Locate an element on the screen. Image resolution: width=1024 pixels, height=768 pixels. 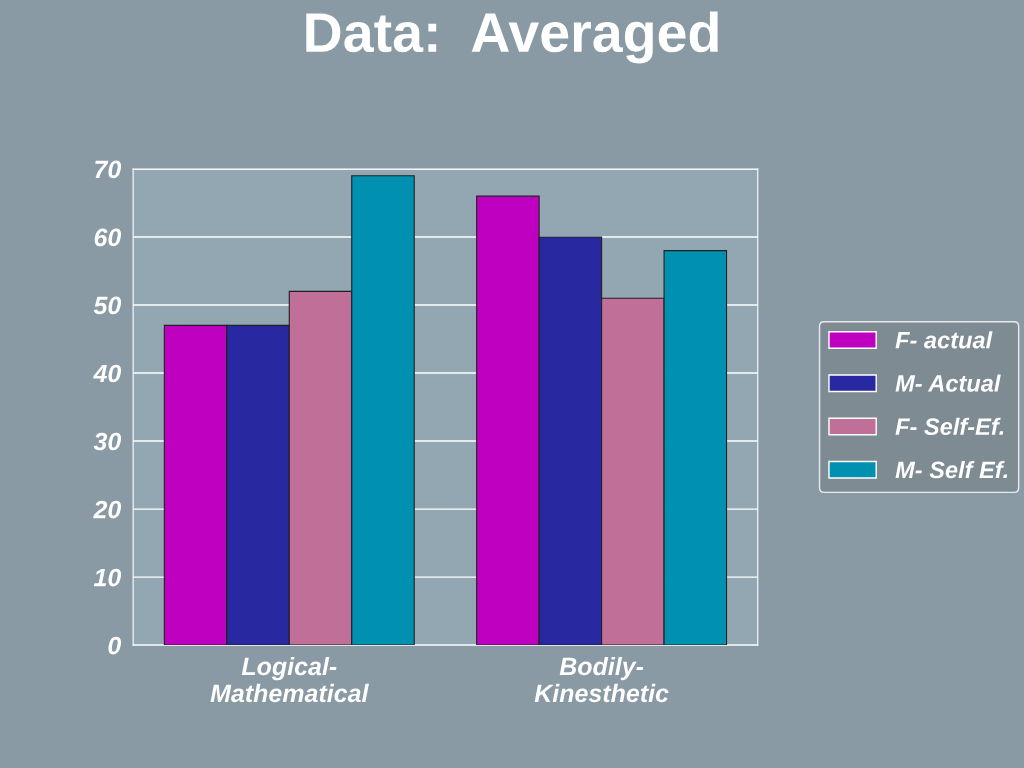
chart-title: Data: Averaged is located at coordinates (512, 37).